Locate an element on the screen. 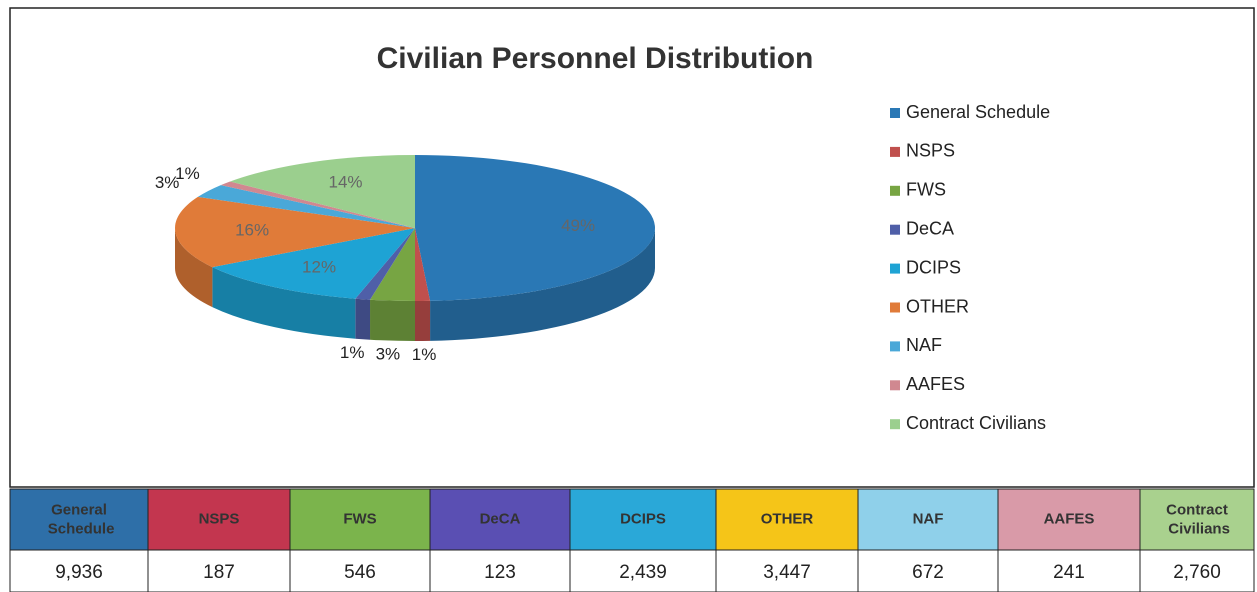  table-header-label: NAF is located at coordinates (928, 518).